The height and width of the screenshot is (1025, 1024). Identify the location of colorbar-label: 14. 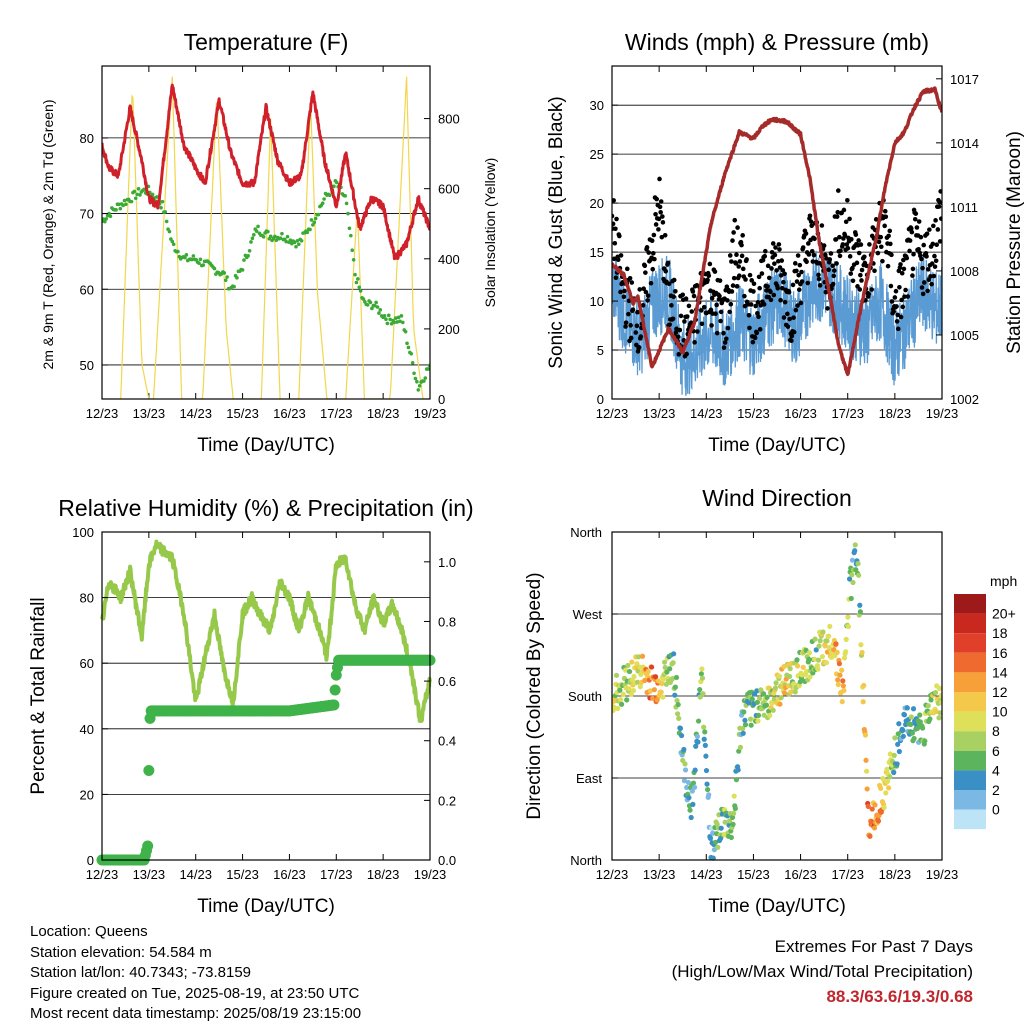
(1000, 672).